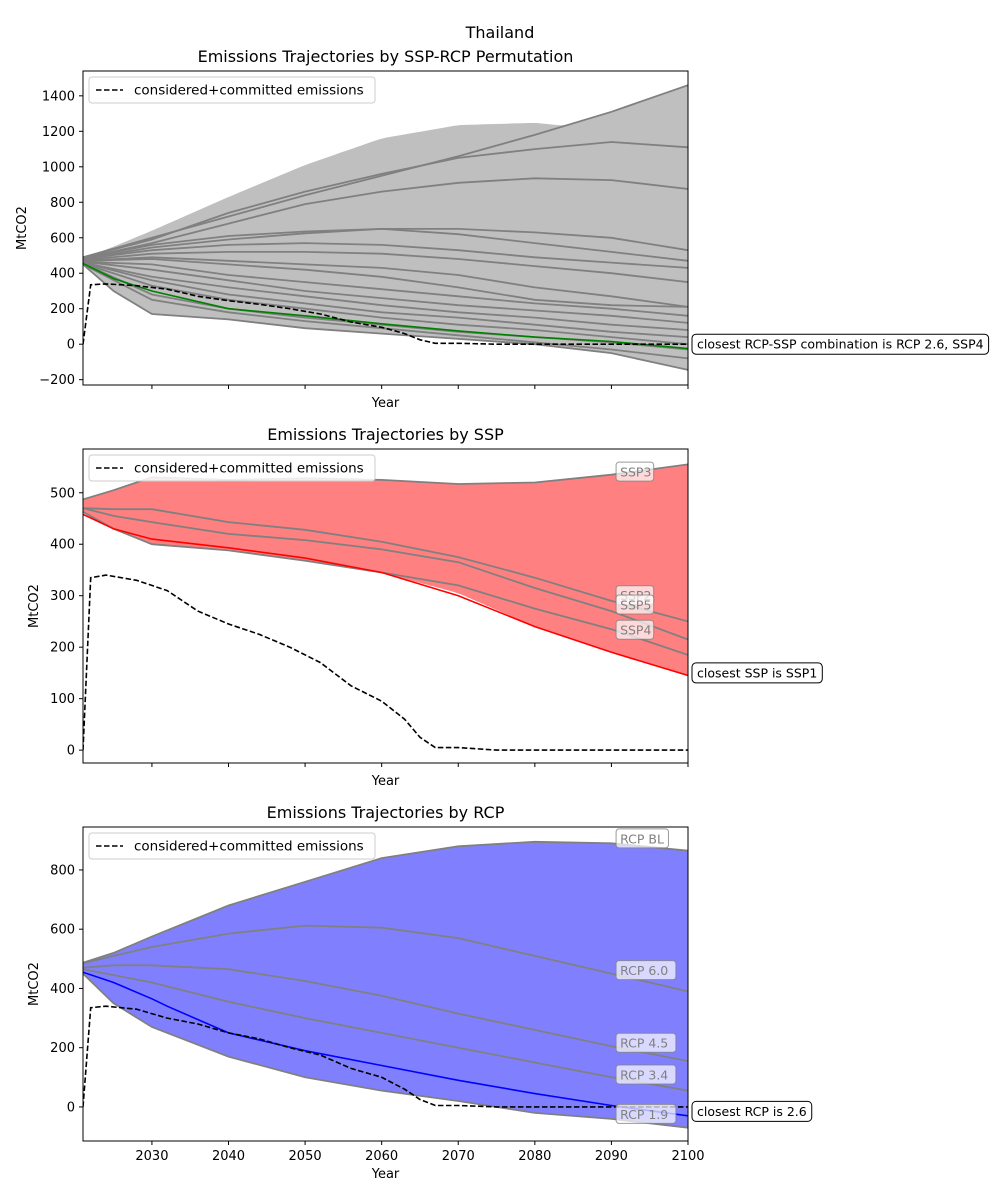  I want to click on x-tick-label: 2100, so click(687, 1156).